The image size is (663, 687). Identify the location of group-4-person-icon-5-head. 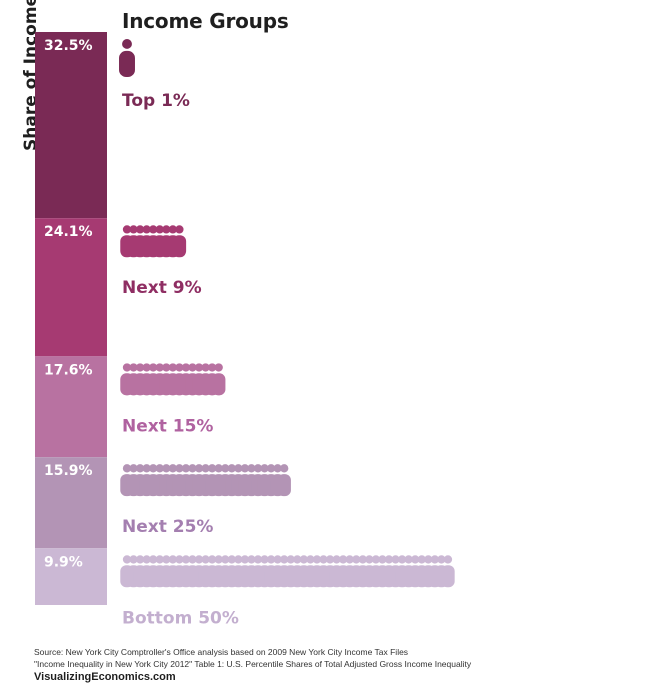
(153, 468).